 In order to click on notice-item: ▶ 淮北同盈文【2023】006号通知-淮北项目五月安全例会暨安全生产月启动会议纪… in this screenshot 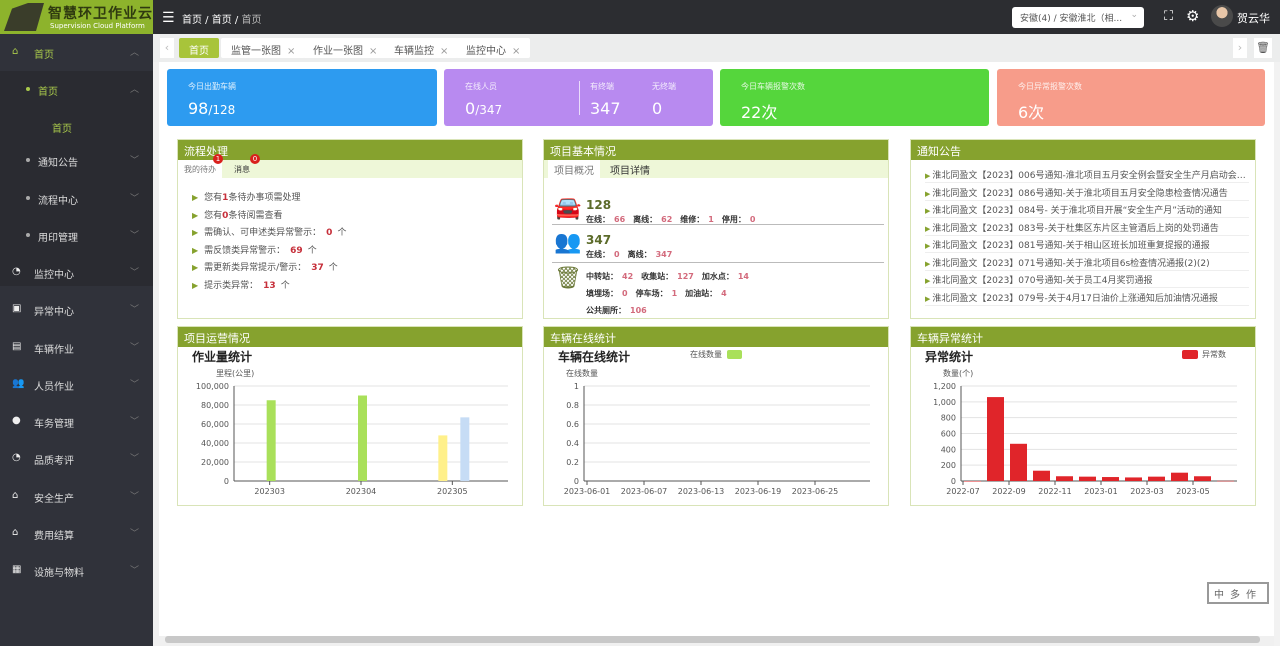, I will do `click(1087, 174)`.